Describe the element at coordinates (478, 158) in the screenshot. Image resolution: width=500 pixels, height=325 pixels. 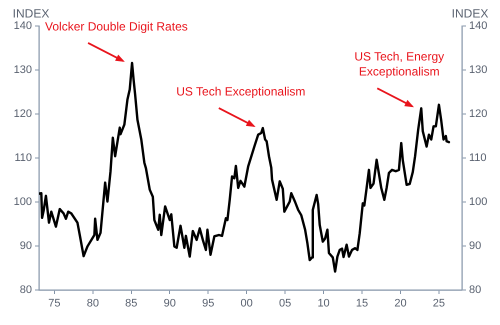
I see `y2-tick-label: 110` at that location.